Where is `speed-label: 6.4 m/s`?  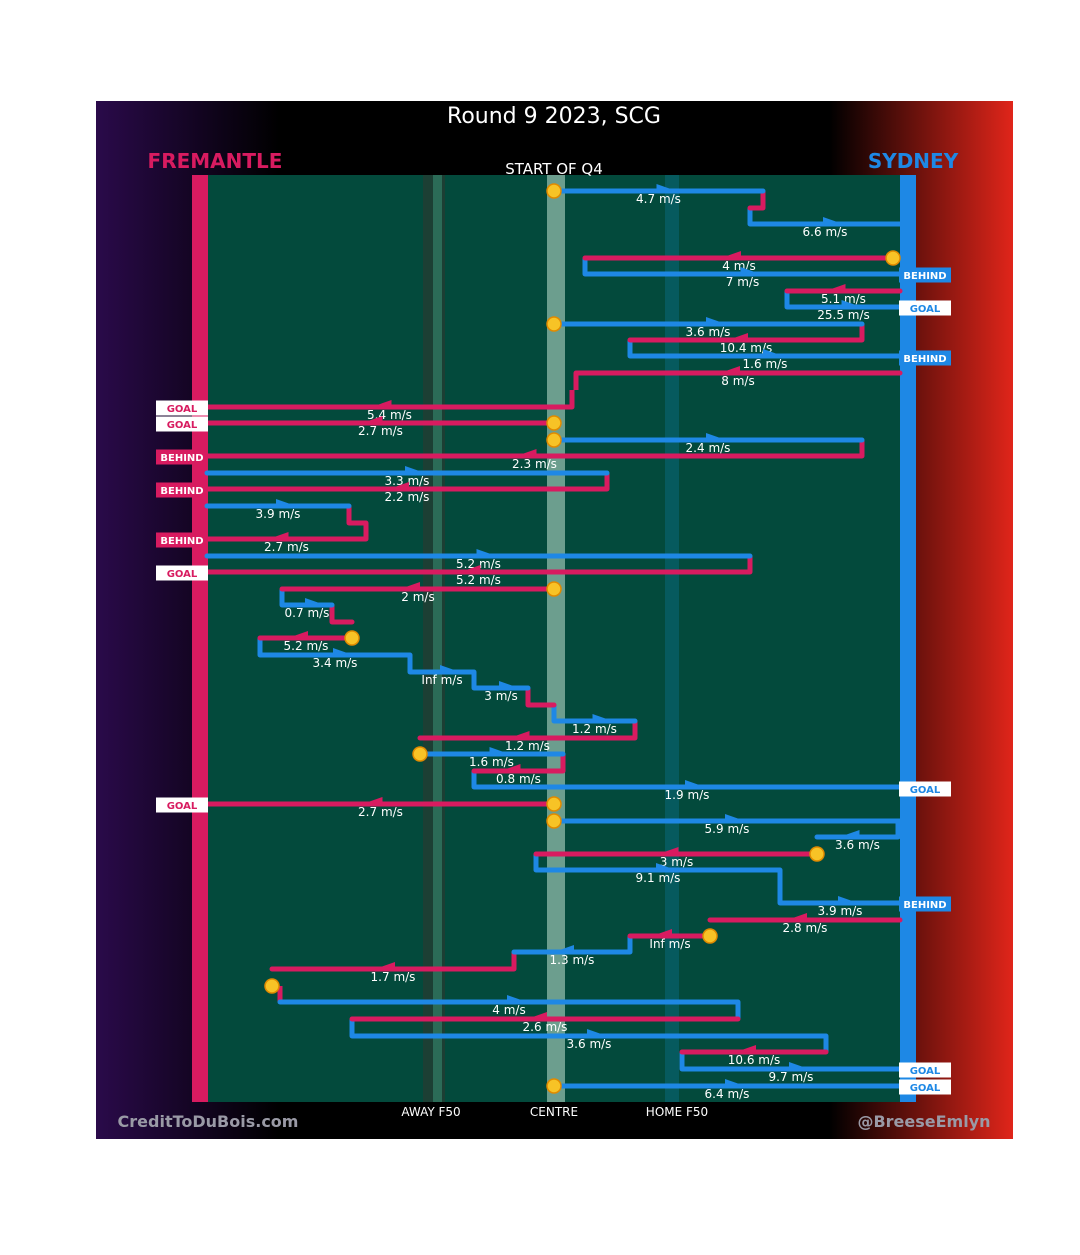 speed-label: 6.4 m/s is located at coordinates (727, 1094).